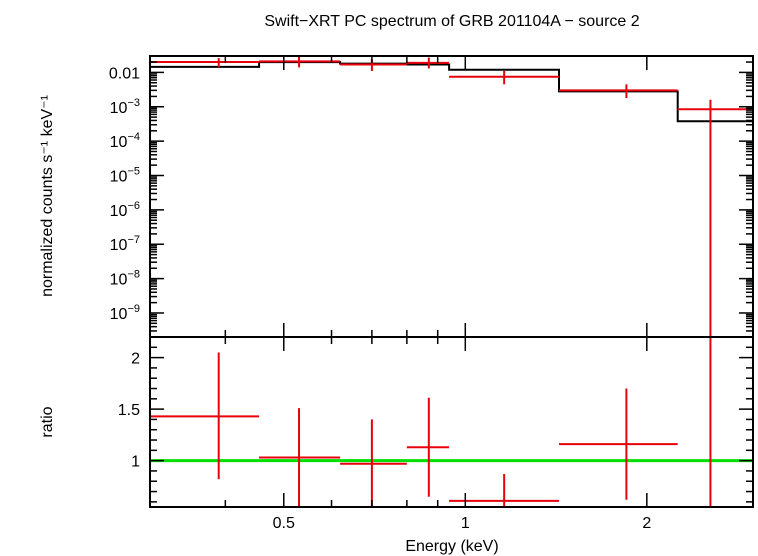 The width and height of the screenshot is (758, 556). Describe the element at coordinates (451, 546) in the screenshot. I see `x-axis-label: Energy (keV)` at that location.